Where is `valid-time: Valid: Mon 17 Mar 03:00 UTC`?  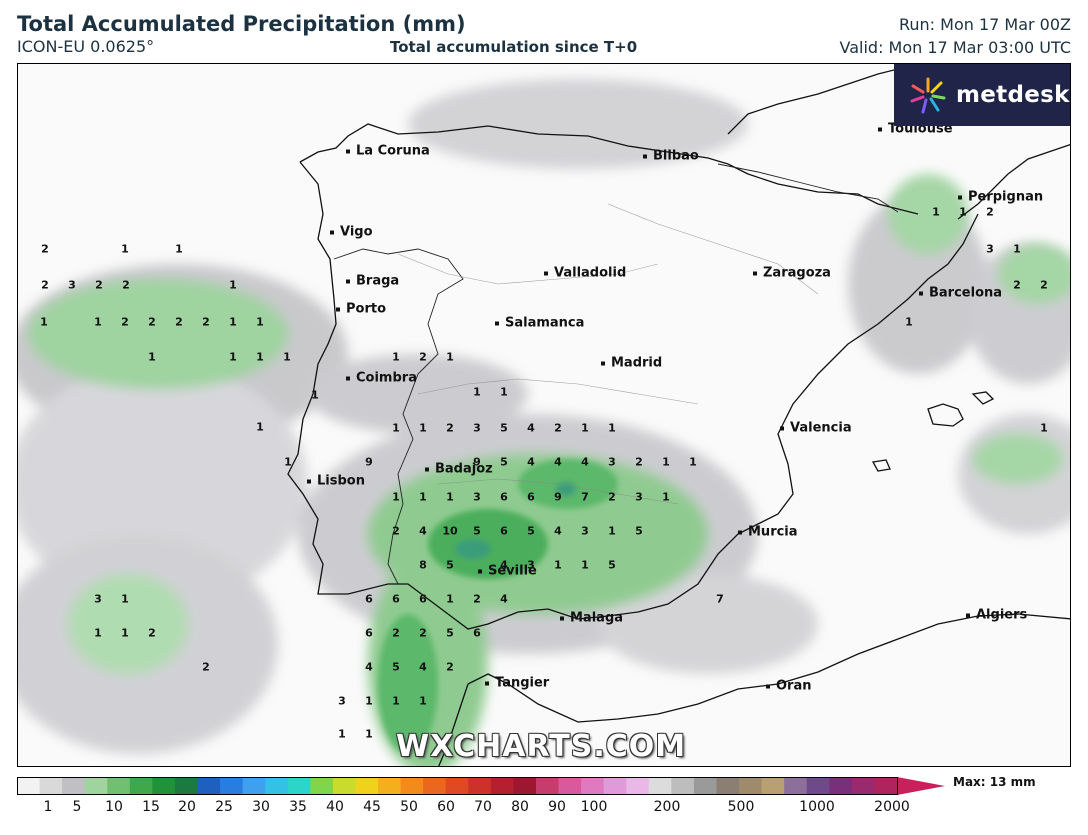
valid-time: Valid: Mon 17 Mar 03:00 UTC is located at coordinates (955, 47).